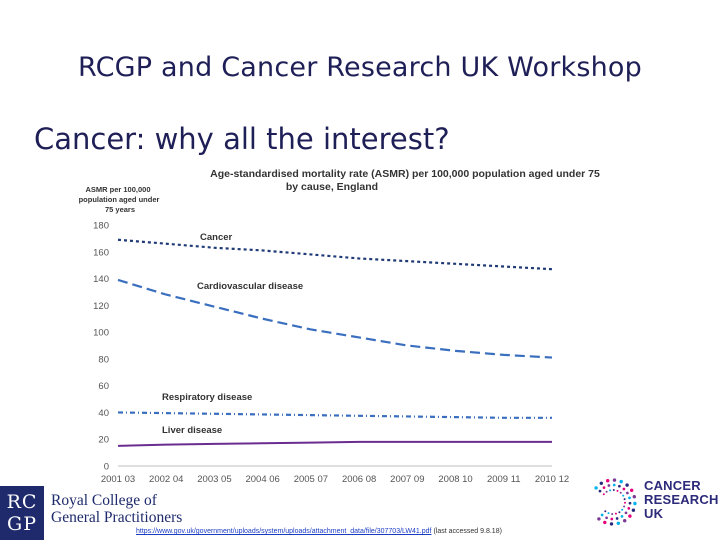  Describe the element at coordinates (615, 502) in the screenshot. I see `cruk-dotted-c-icon` at that location.